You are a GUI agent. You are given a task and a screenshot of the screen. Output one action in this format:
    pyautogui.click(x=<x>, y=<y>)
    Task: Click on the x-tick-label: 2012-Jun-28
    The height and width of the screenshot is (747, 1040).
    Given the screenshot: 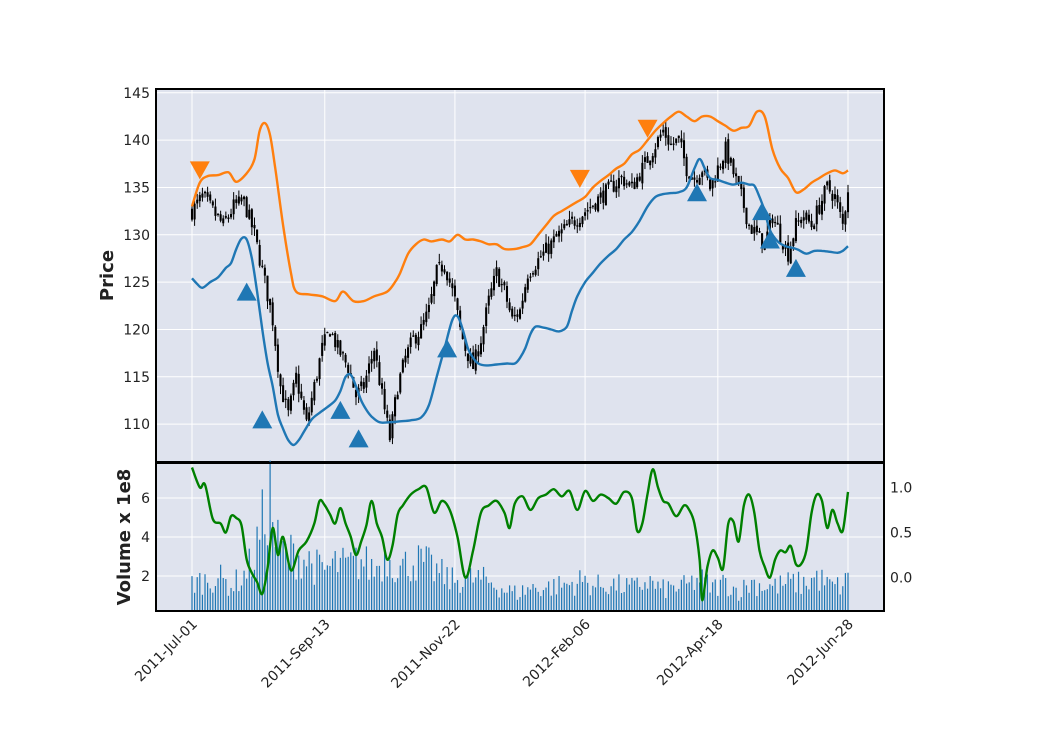 What is the action you would take?
    pyautogui.click(x=821, y=653)
    